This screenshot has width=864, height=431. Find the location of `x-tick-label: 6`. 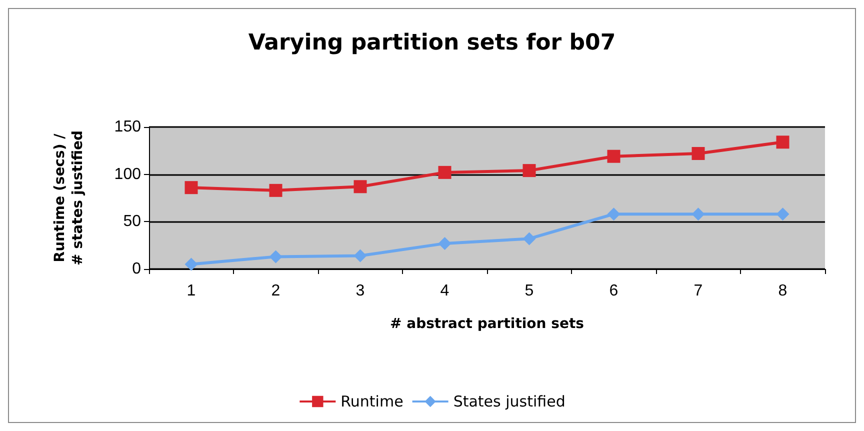

x-tick-label: 6 is located at coordinates (613, 291).